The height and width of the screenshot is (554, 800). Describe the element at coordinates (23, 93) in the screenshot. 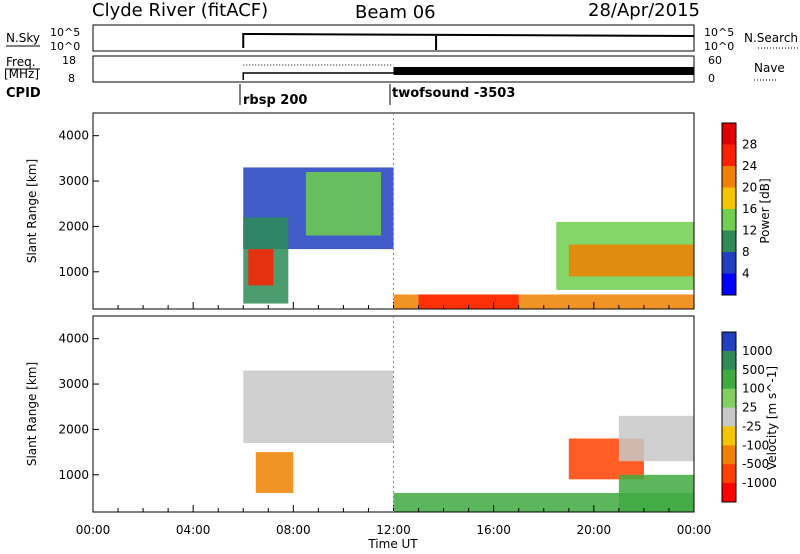

I see `cpid-label: CPID` at that location.